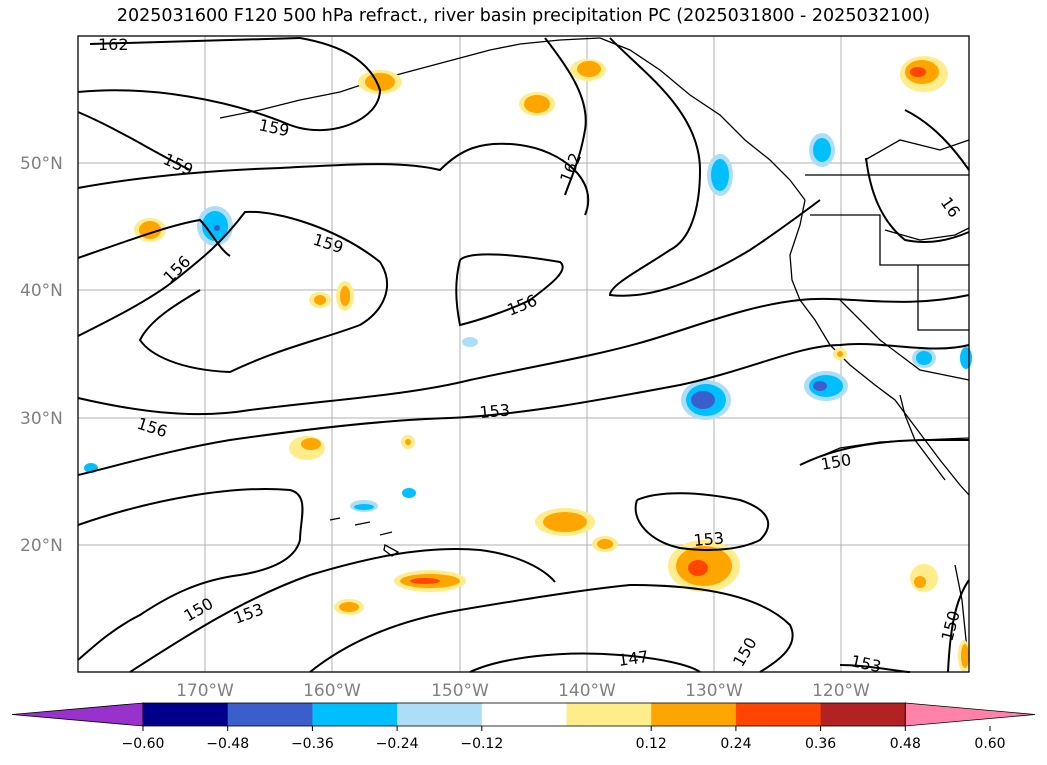 The height and width of the screenshot is (765, 1047). Describe the element at coordinates (143, 744) in the screenshot. I see `colorbar-tick-label: −0.60` at that location.